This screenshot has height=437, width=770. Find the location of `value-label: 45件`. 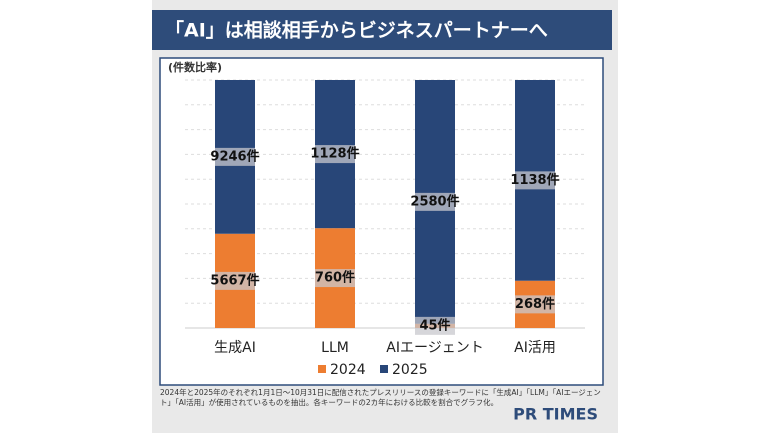

value-label: 45件 is located at coordinates (434, 325).